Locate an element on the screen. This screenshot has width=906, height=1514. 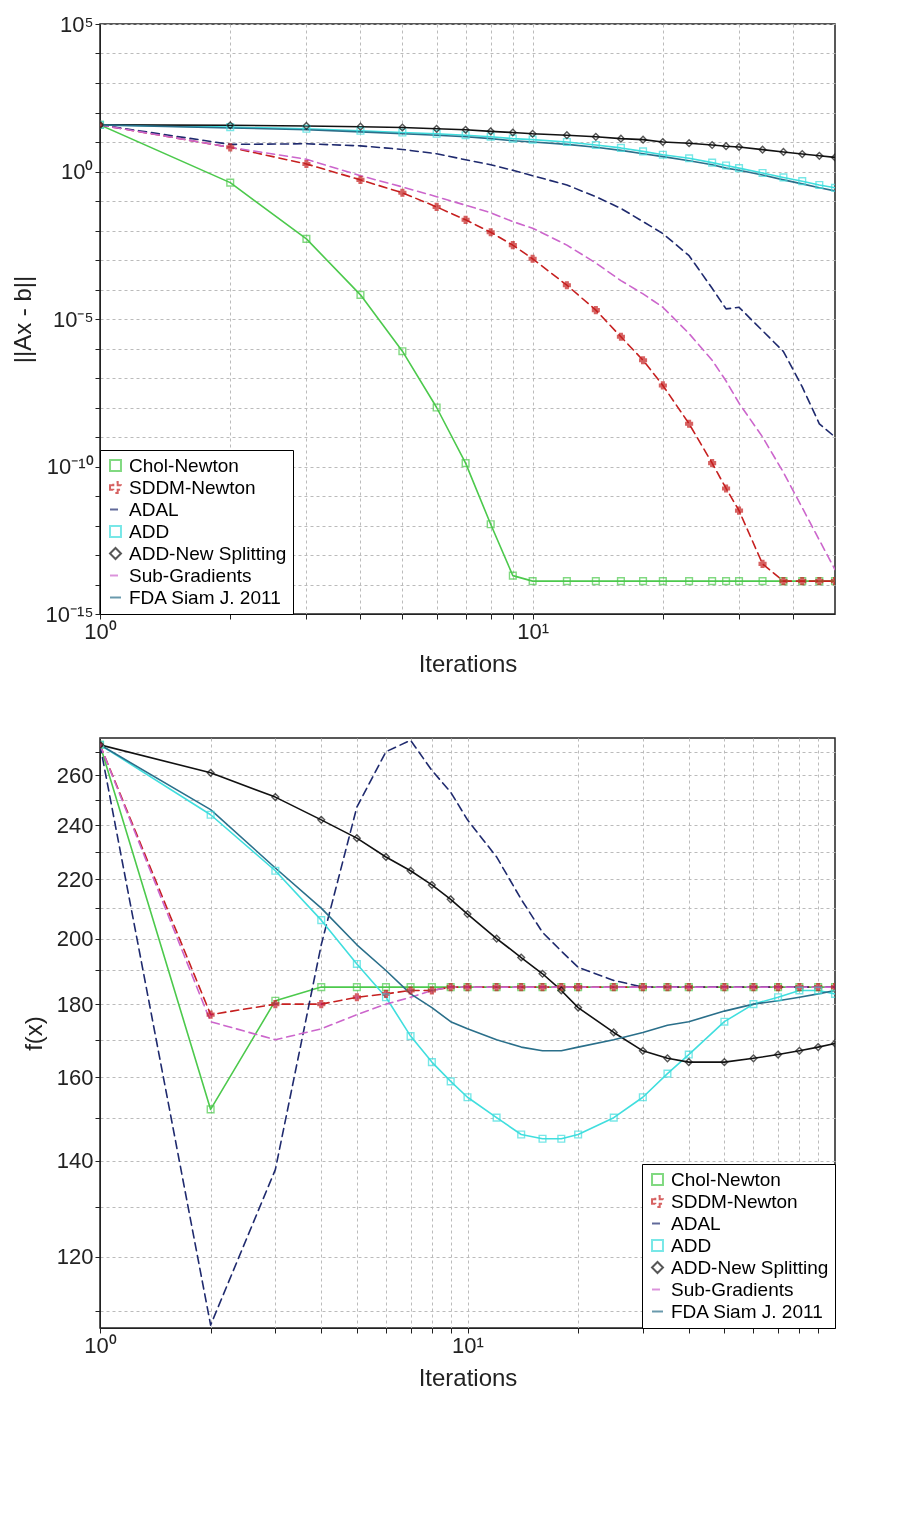
y-tick-label: 260 is located at coordinates (75, 775).